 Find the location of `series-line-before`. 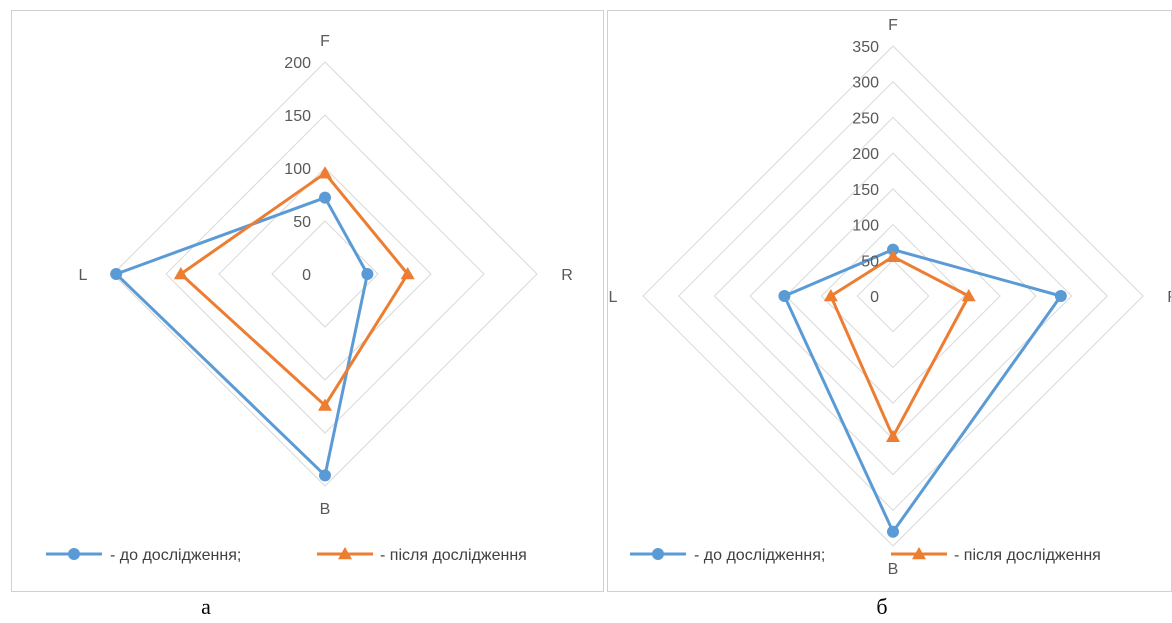

series-line-before is located at coordinates (241, 336).